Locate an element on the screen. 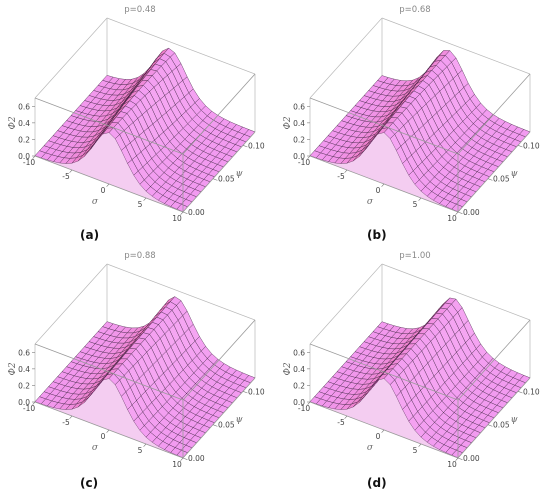 This screenshot has width=550, height=492. chart-title: p=0.68 is located at coordinates (414, 10).